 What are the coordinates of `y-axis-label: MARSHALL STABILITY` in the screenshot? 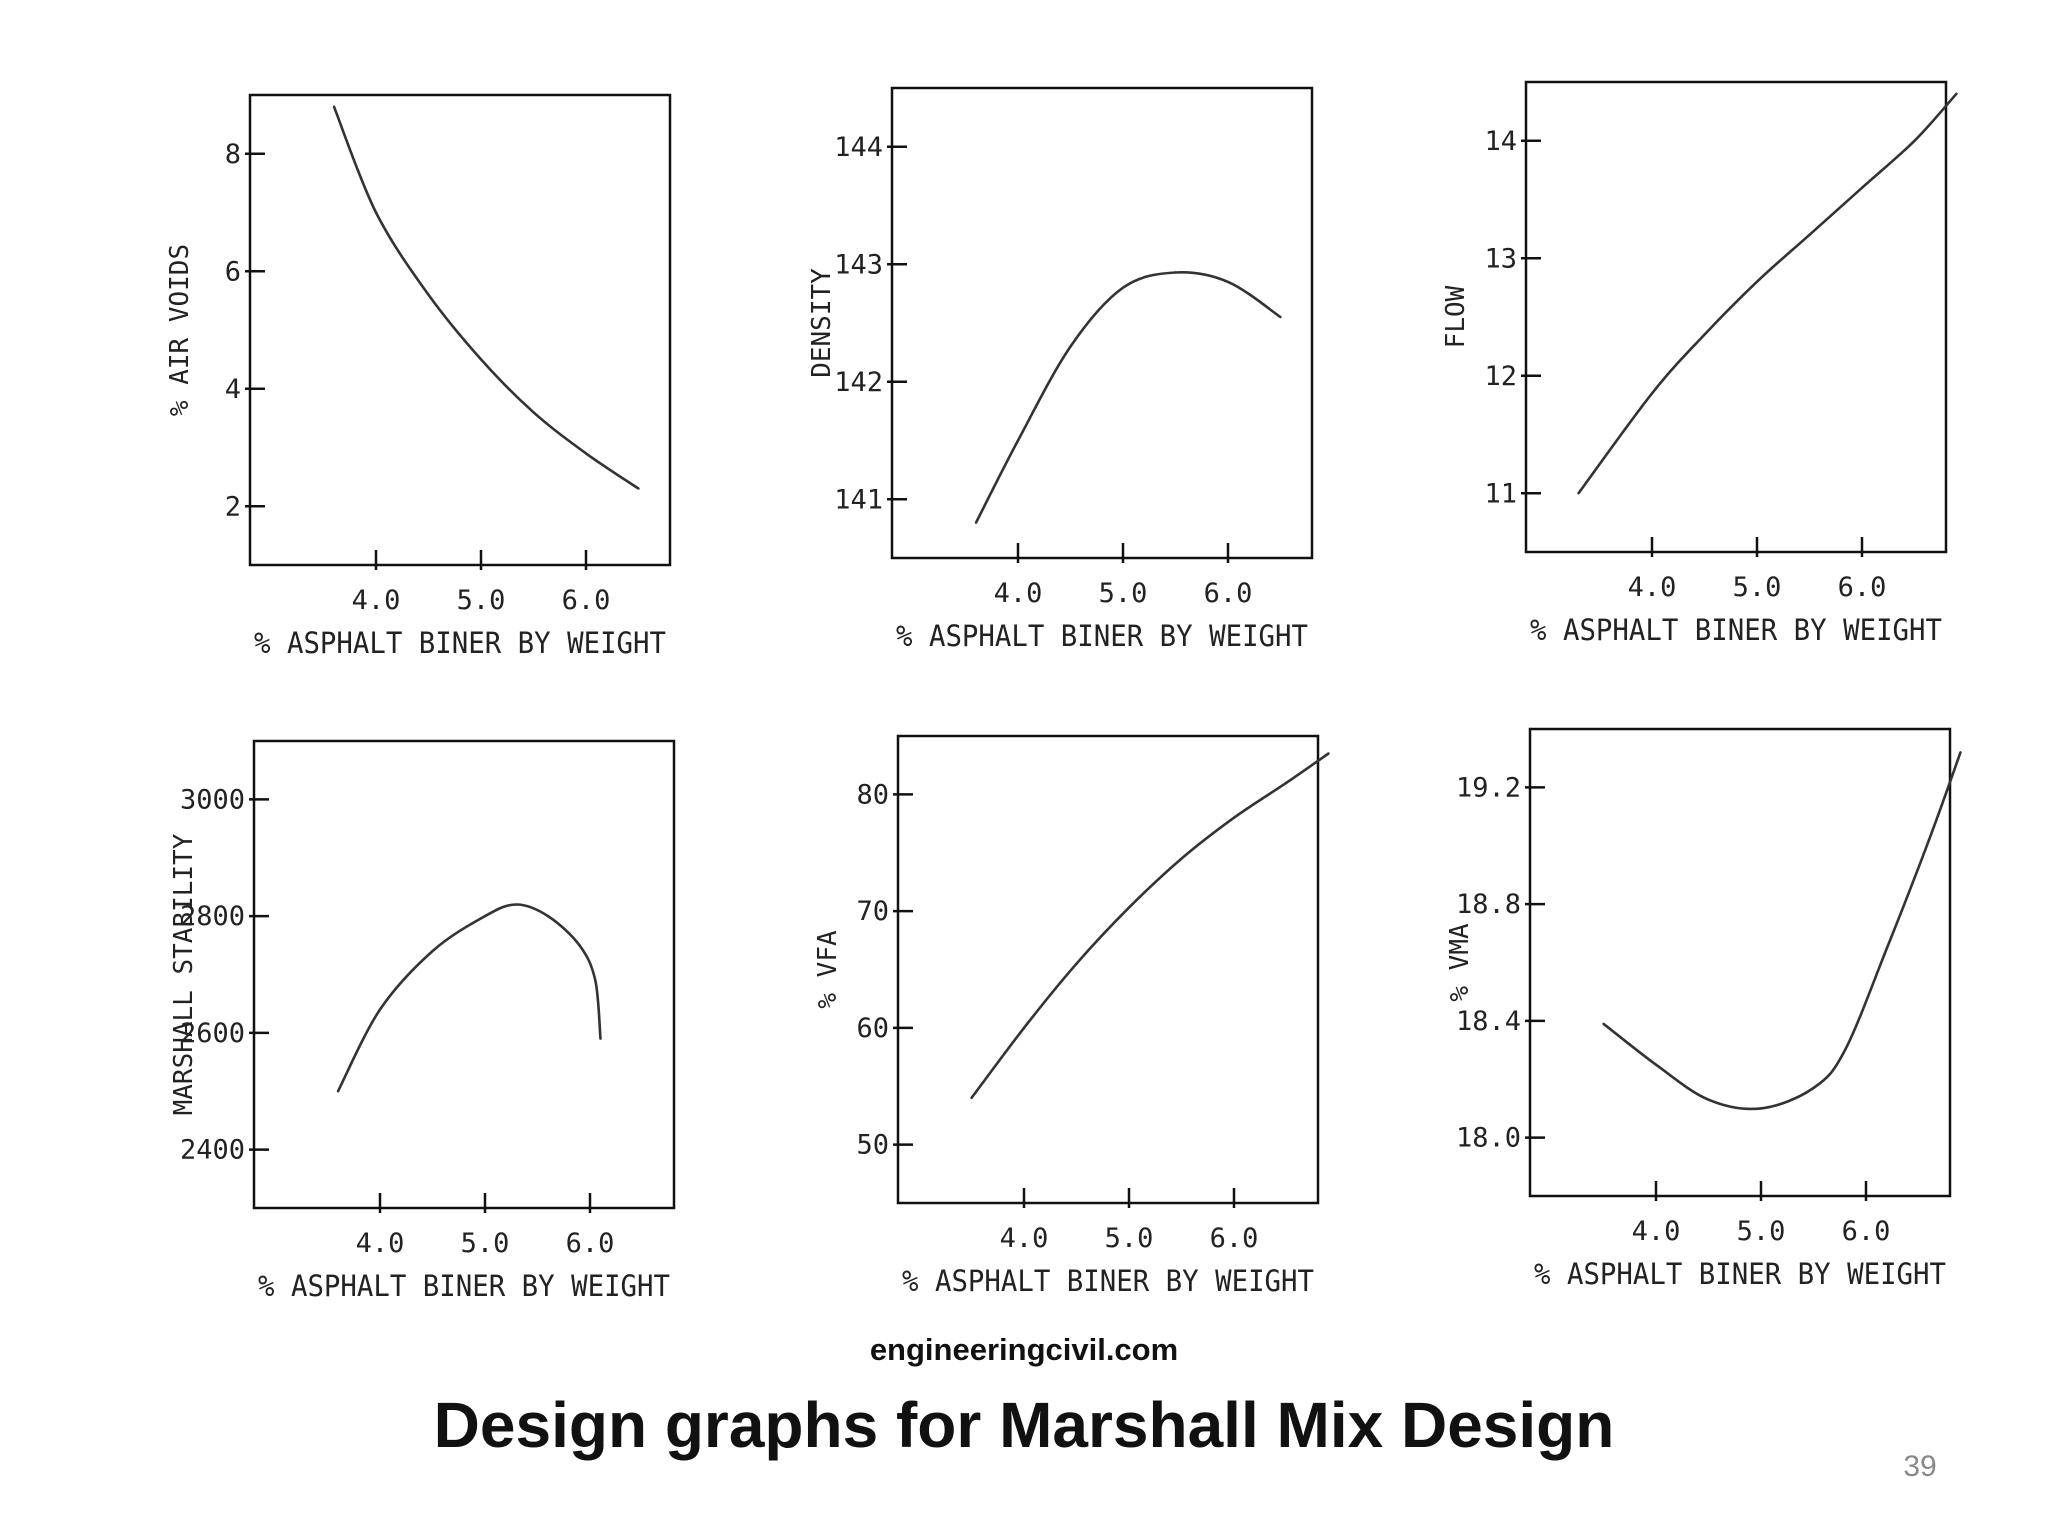 It's located at (184, 974).